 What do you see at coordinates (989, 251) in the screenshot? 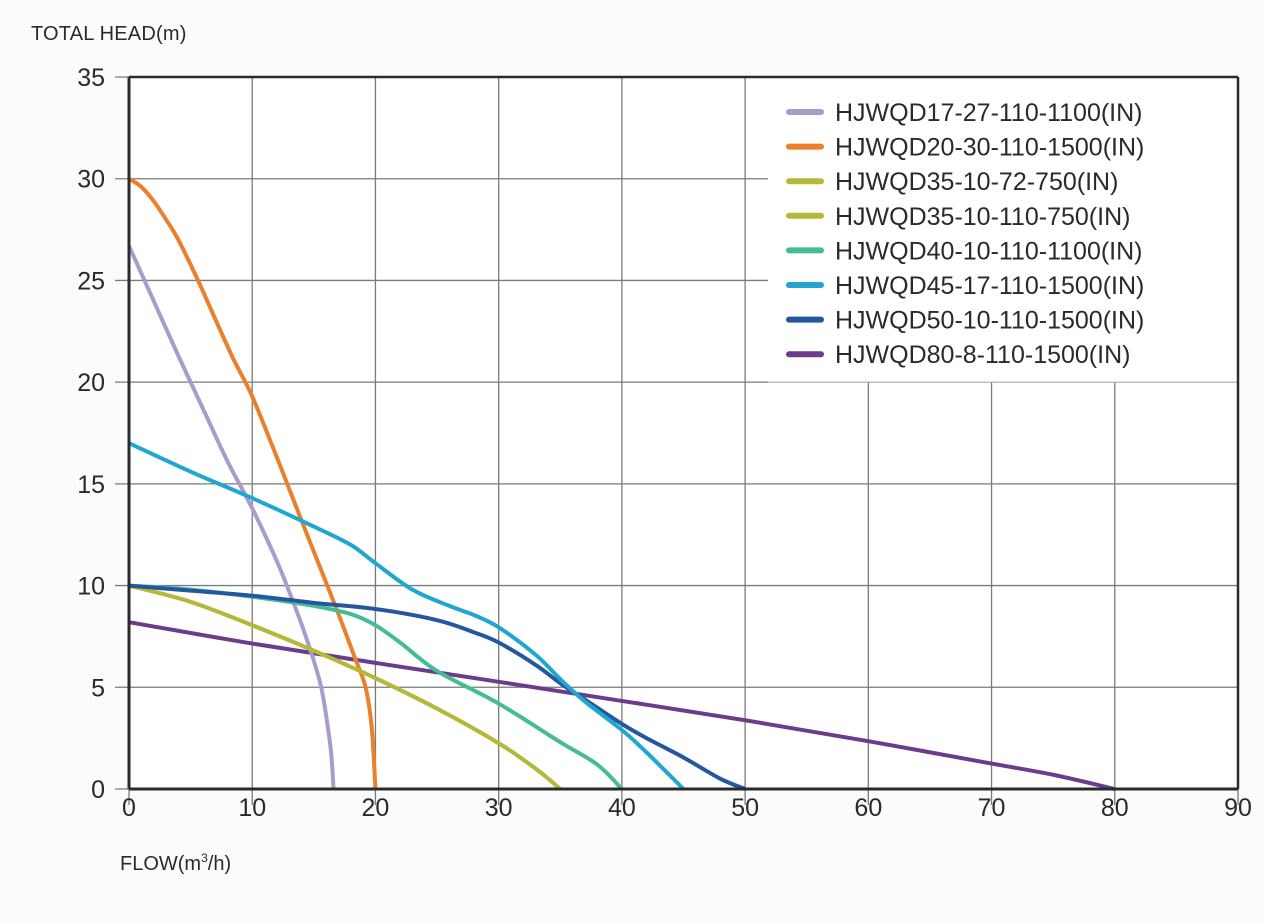
I see `legend-label: HJWQD40-10-110-1100(IN)` at bounding box center [989, 251].